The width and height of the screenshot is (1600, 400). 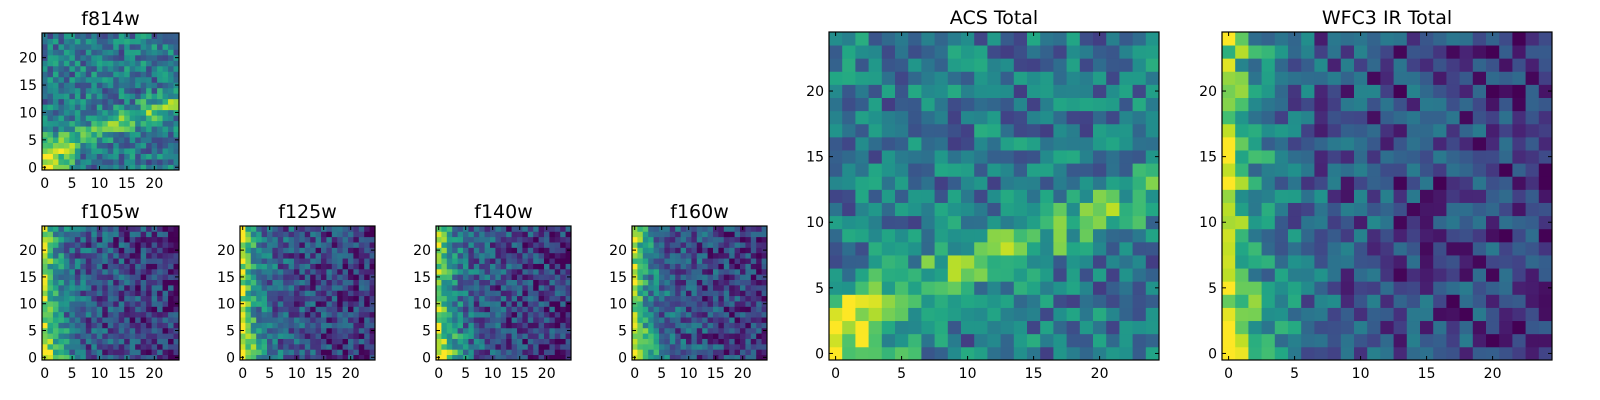 What do you see at coordinates (308, 293) in the screenshot?
I see `heatmap-cells` at bounding box center [308, 293].